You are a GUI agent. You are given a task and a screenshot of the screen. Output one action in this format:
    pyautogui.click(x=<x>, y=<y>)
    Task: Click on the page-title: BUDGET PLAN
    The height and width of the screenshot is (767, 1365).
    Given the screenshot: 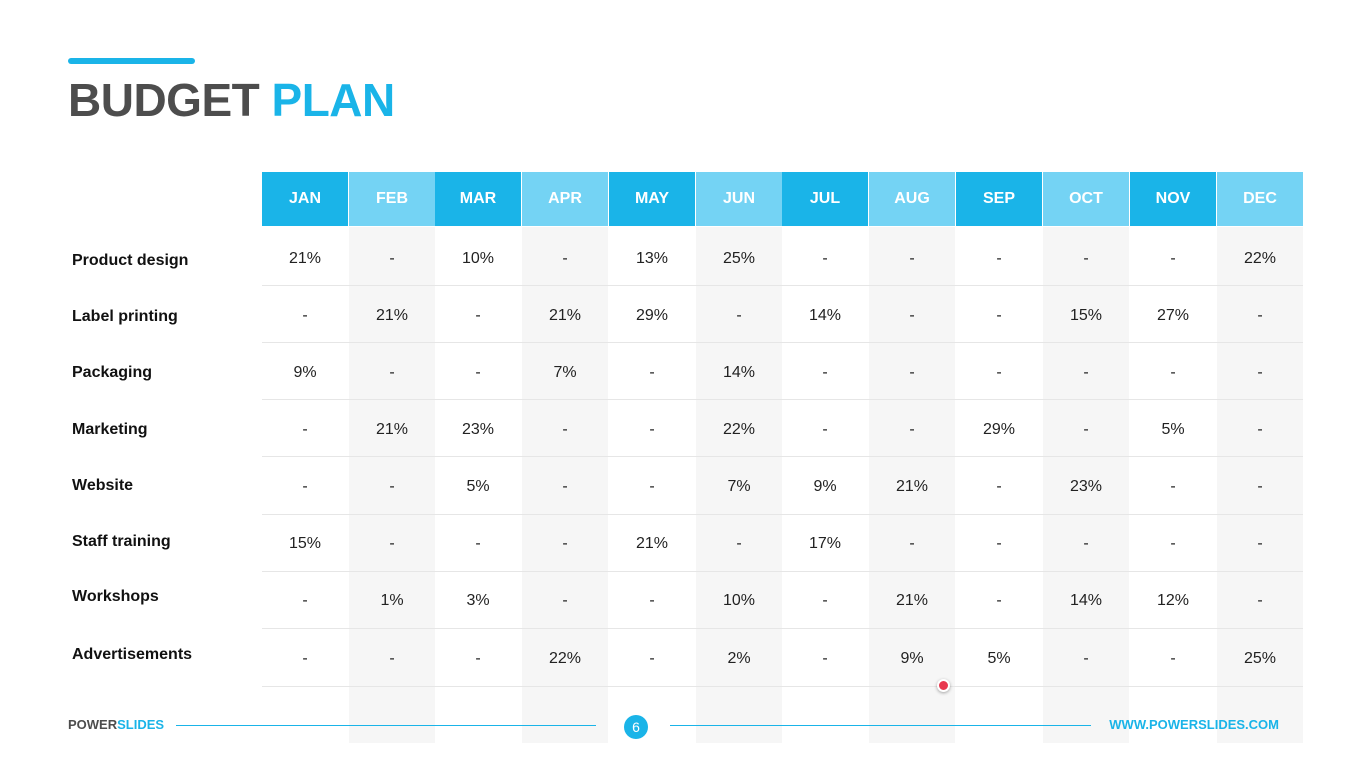 What is the action you would take?
    pyautogui.click(x=231, y=100)
    